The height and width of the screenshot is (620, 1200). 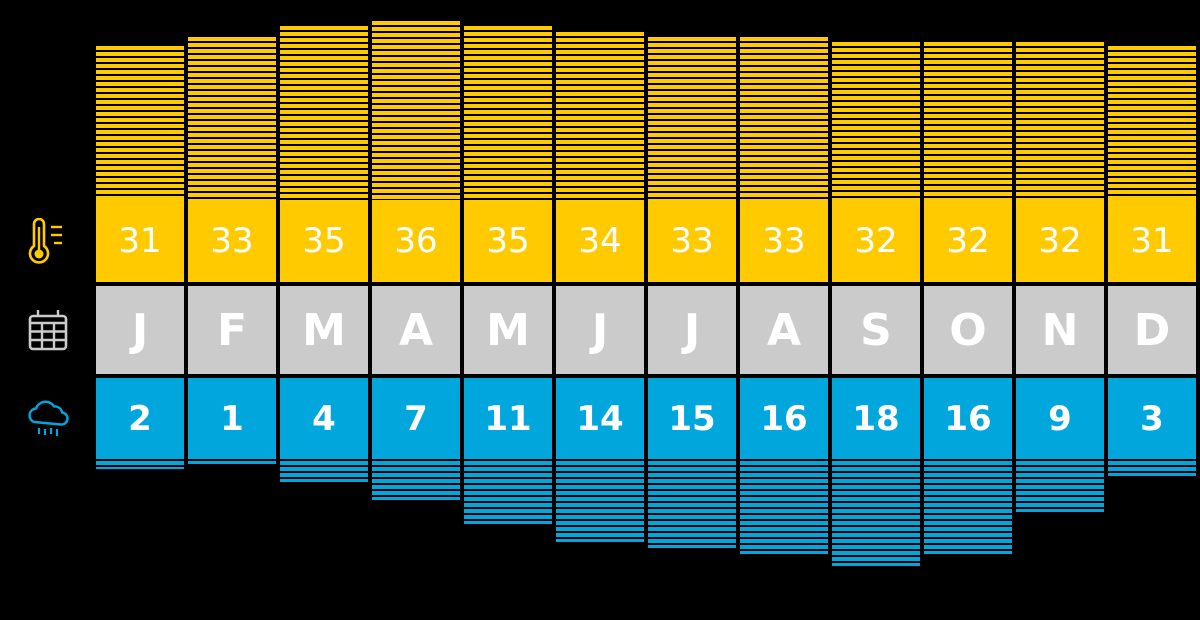 I want to click on temperature-value: 36, so click(x=416, y=241).